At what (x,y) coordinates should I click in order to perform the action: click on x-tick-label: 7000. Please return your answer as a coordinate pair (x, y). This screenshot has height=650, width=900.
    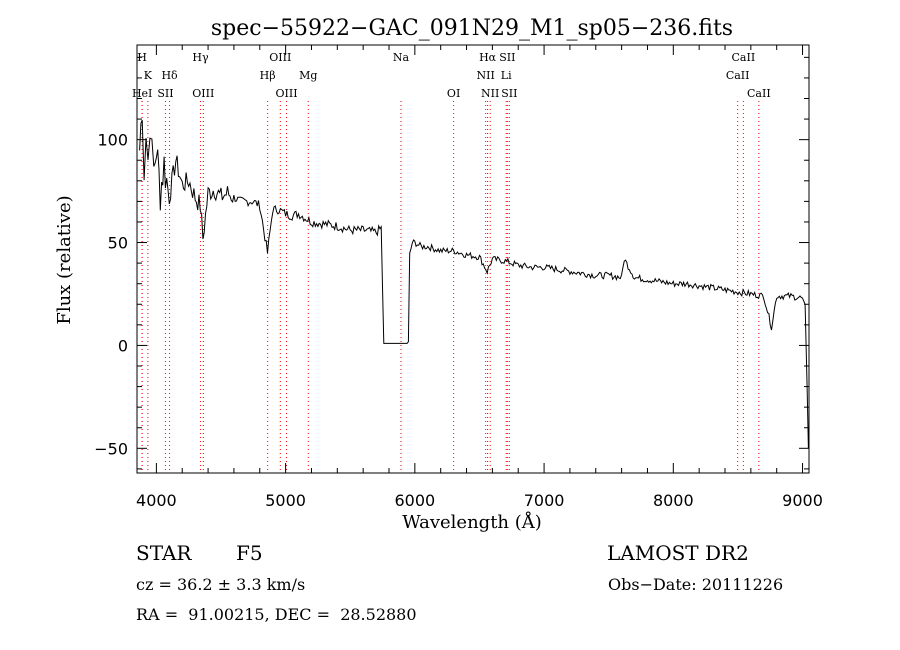
    Looking at the image, I should click on (544, 500).